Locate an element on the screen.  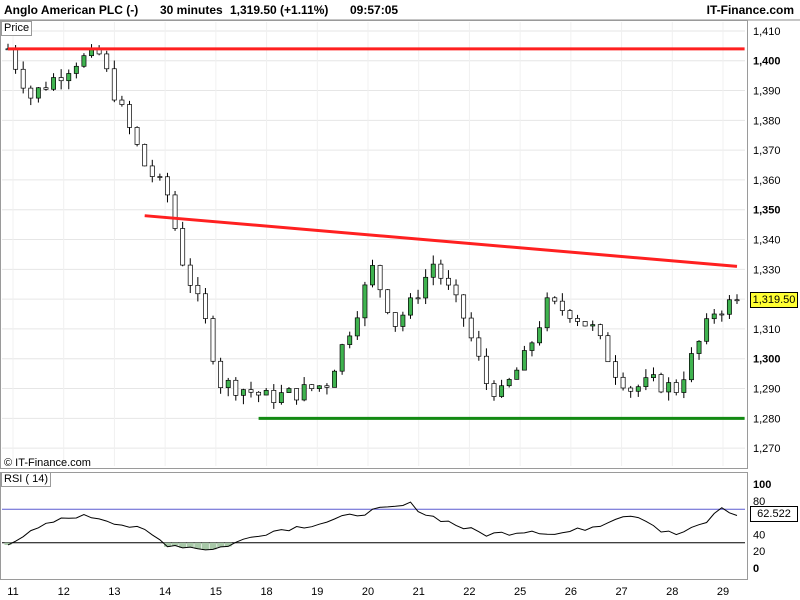
rsi-line is located at coordinates (372, 526).